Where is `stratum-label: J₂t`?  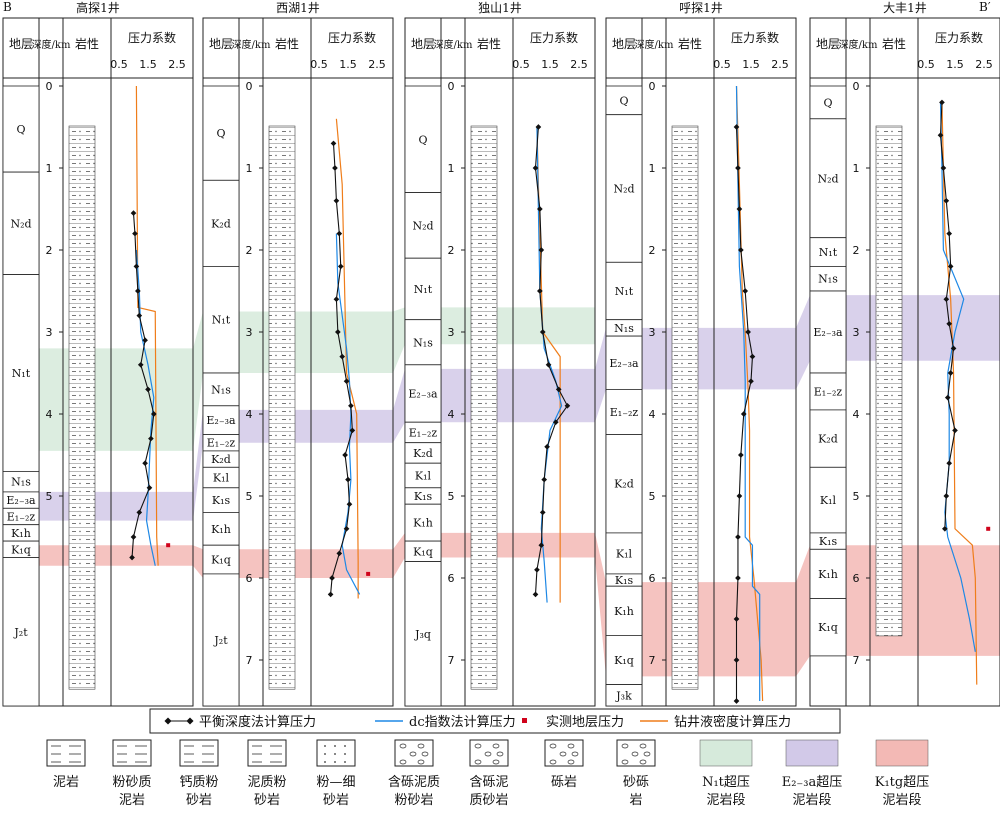 stratum-label: J₂t is located at coordinates (220, 640).